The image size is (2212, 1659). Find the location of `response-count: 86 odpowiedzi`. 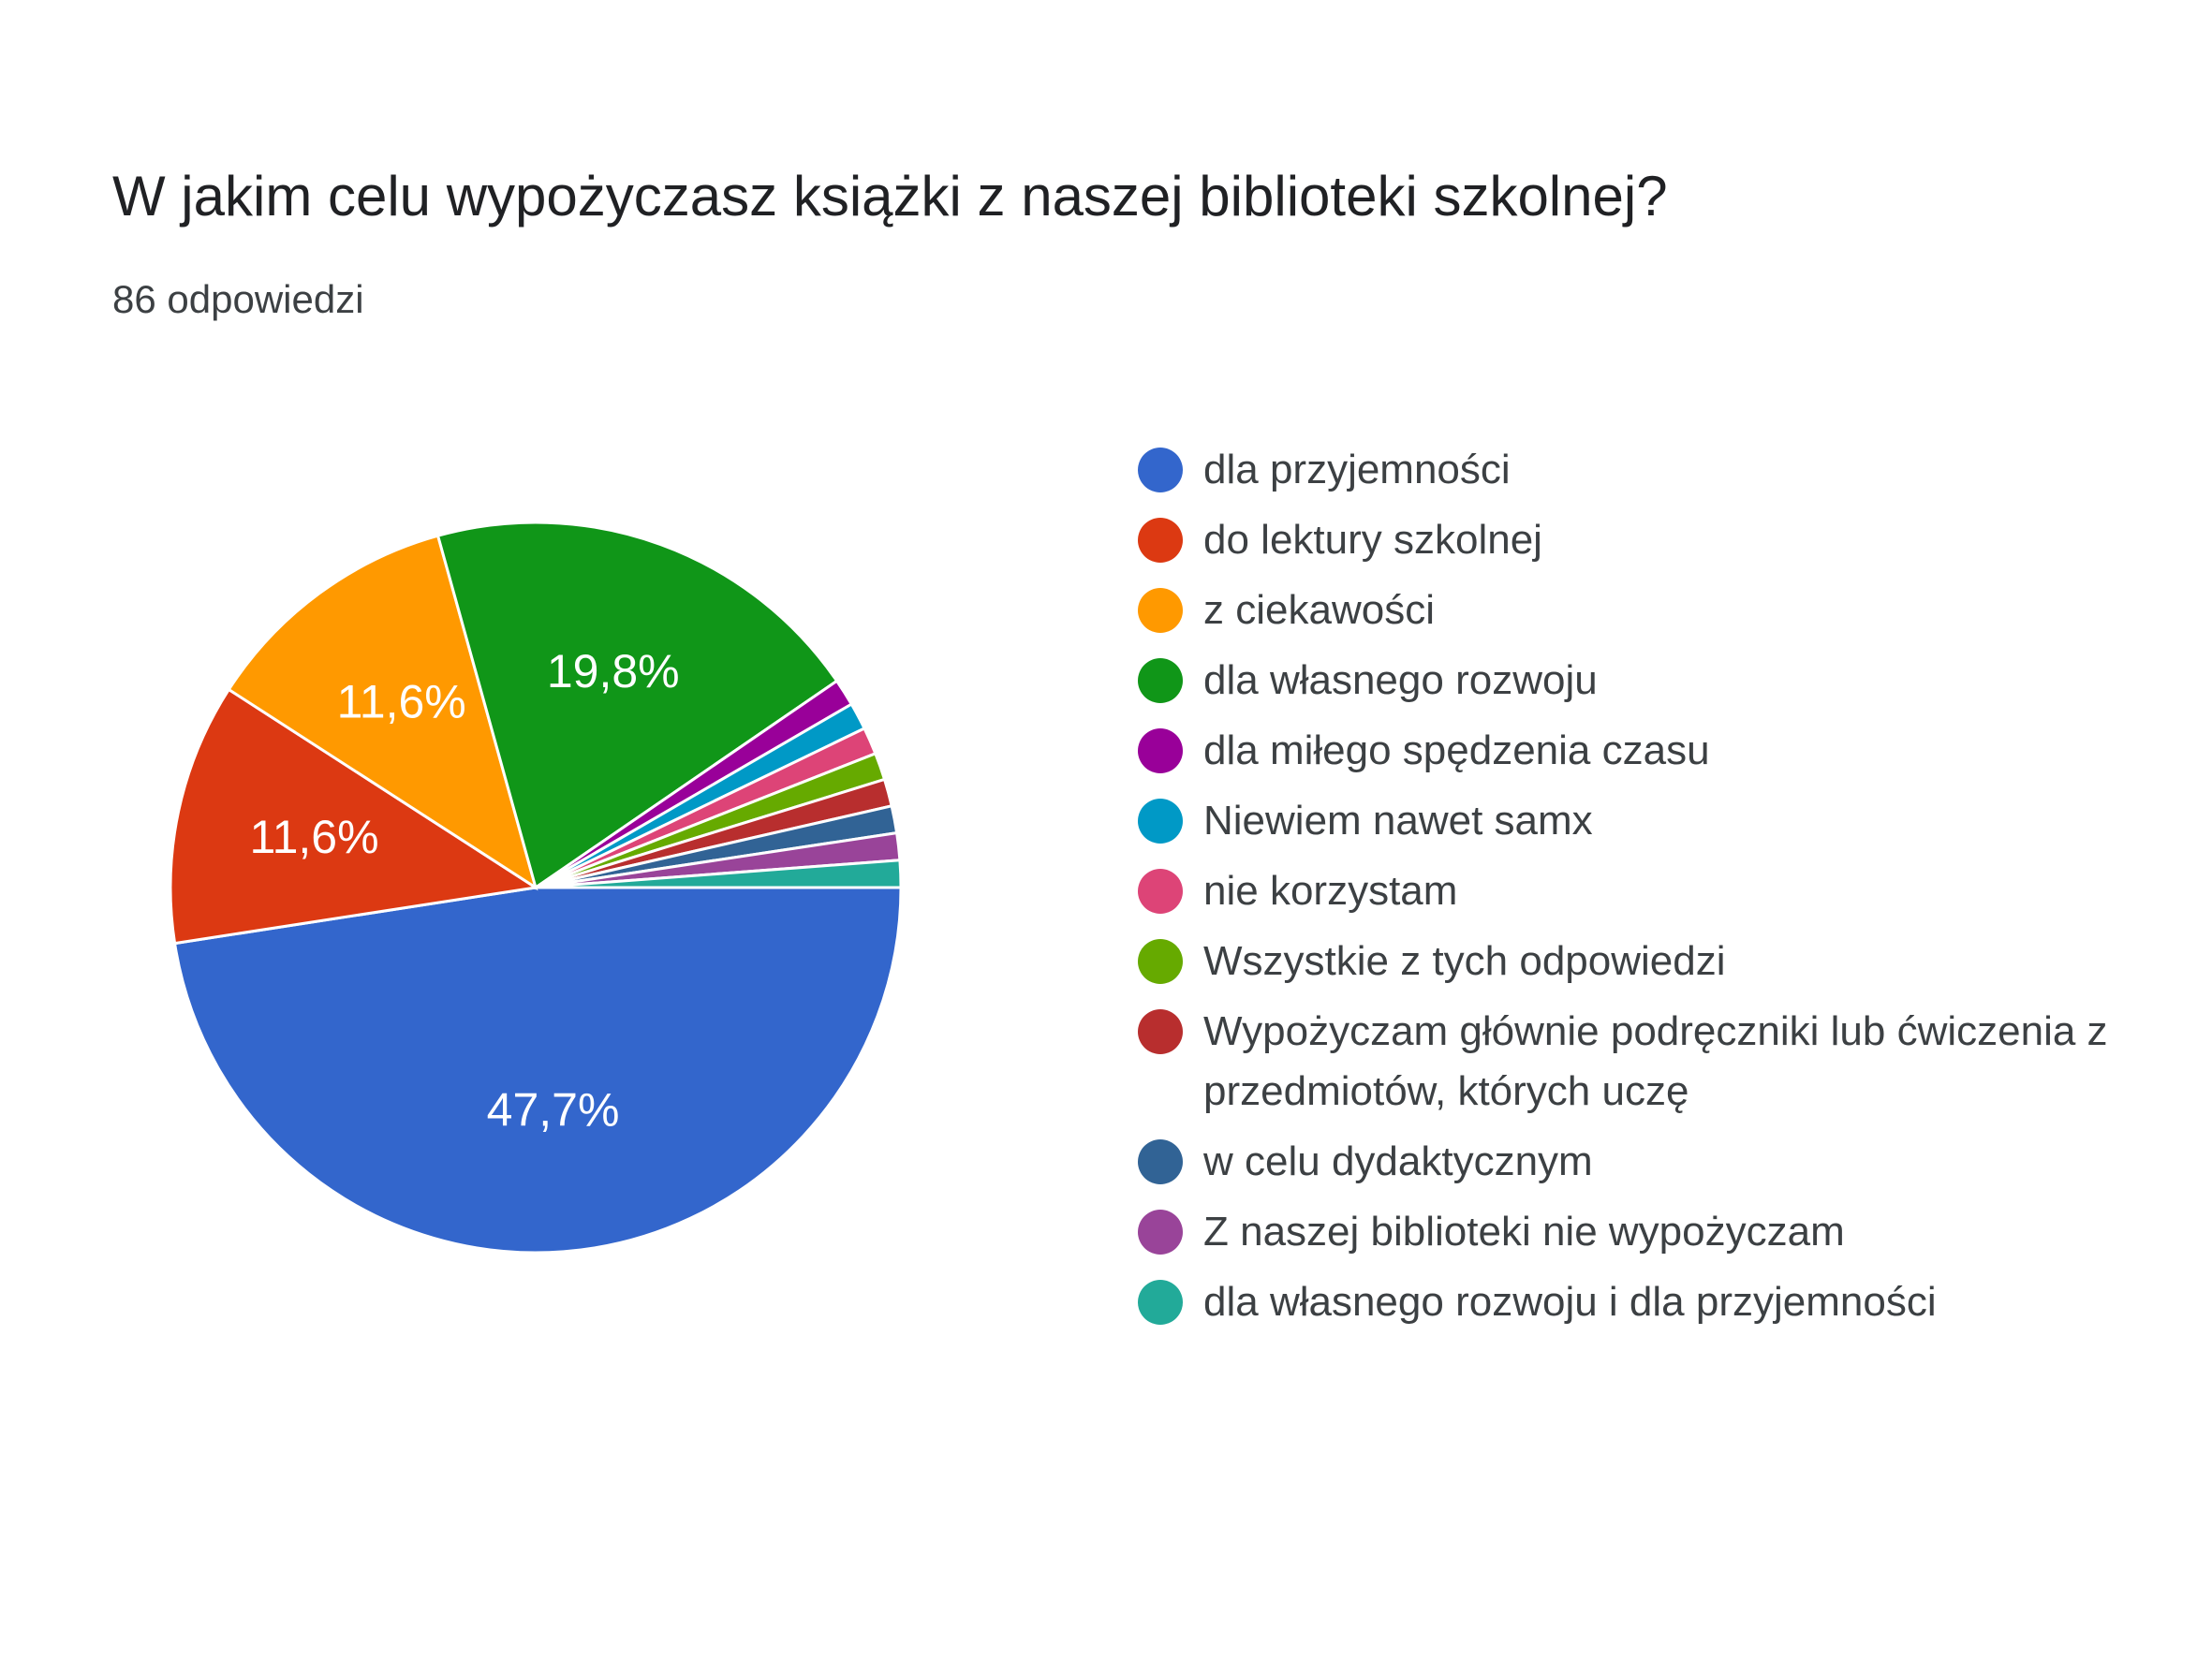

response-count: 86 odpowiedzi is located at coordinates (238, 299).